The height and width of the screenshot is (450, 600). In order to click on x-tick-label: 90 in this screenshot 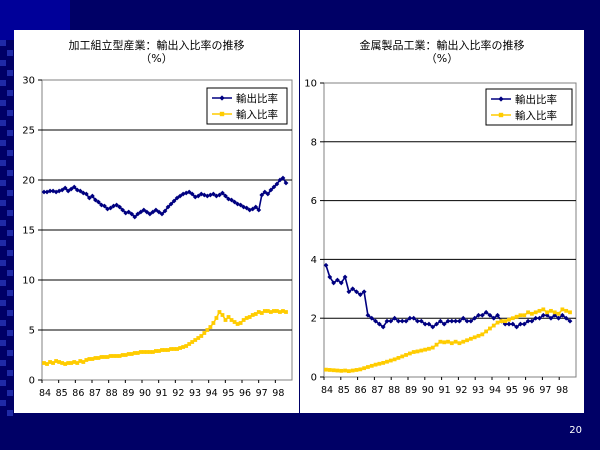, I will do `click(428, 390)`.